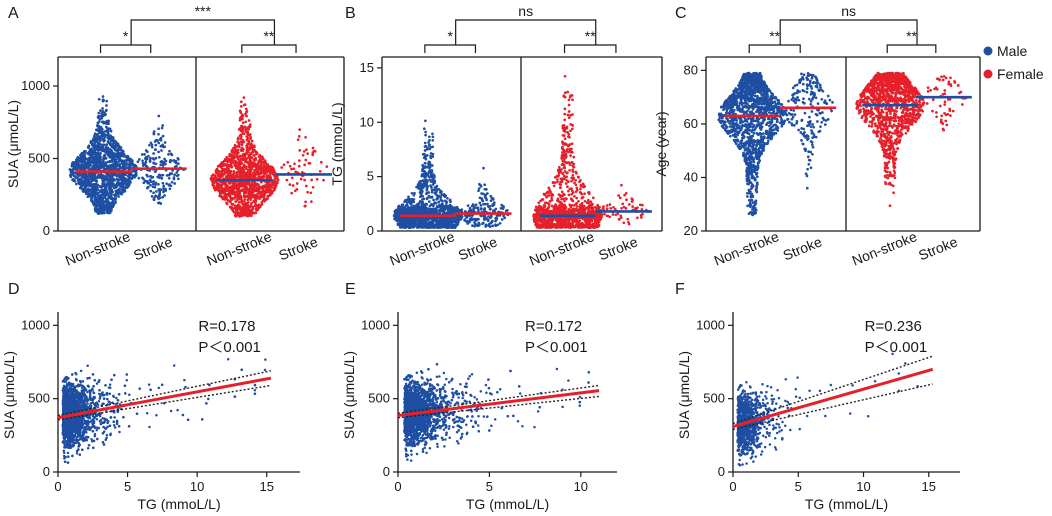  Describe the element at coordinates (370, 230) in the screenshot. I see `y-tick-label: 0` at that location.